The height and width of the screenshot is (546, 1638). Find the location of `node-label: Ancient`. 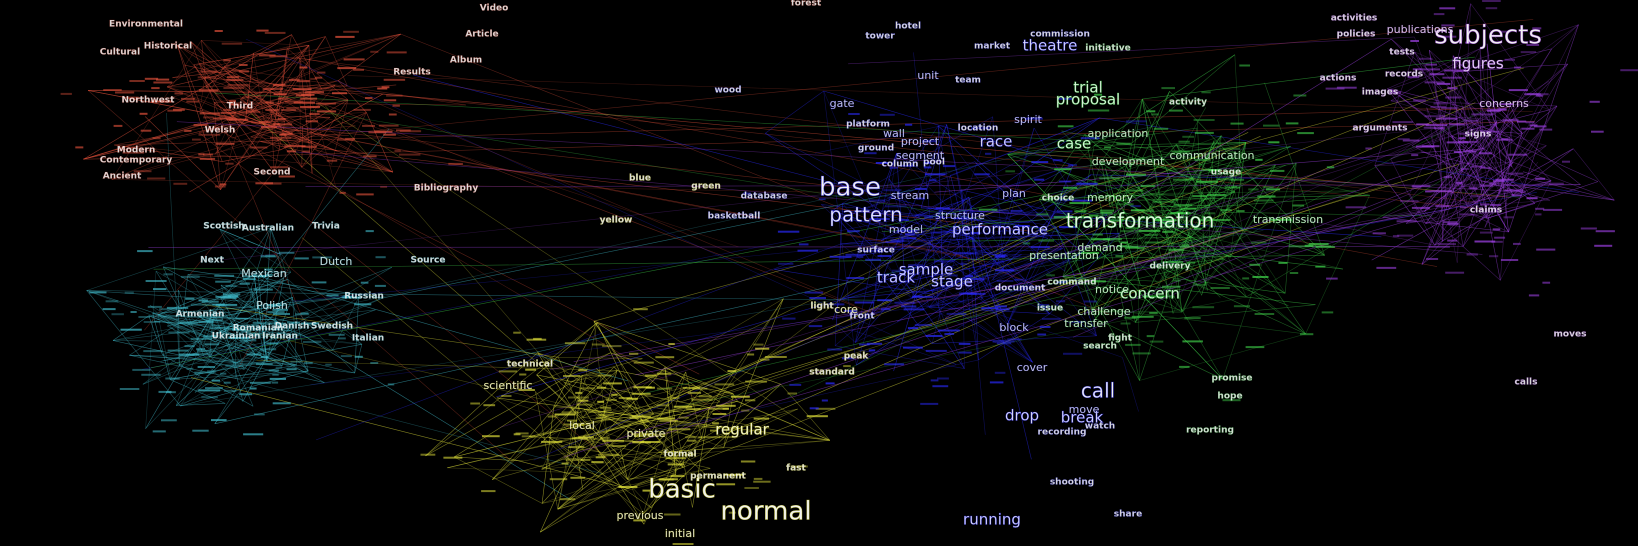

node-label: Ancient is located at coordinates (122, 177).